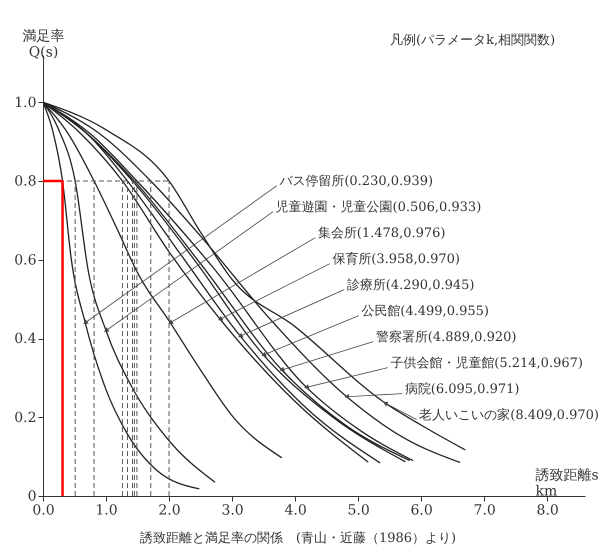  I want to click on text: 公民館(4.499,0.955), so click(425, 311).